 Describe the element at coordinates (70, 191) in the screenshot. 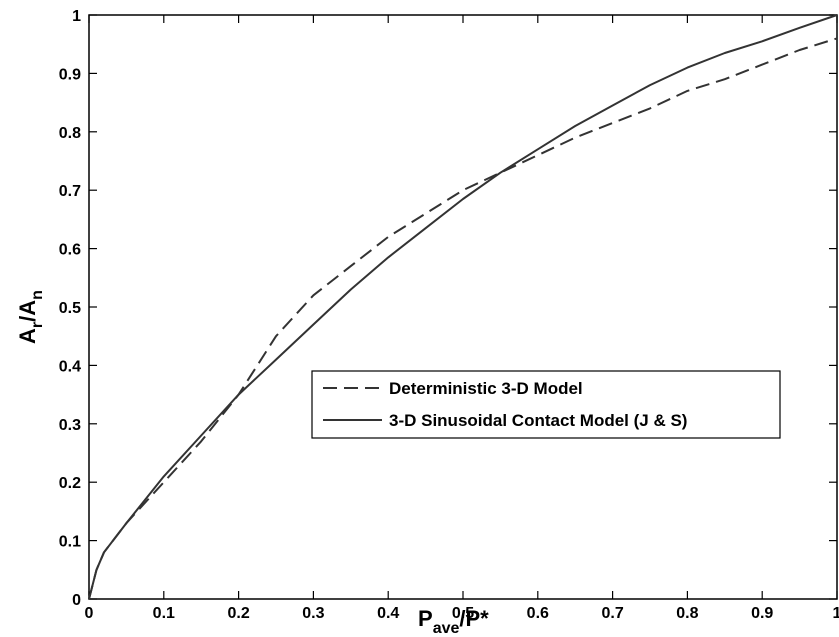

I see `y-tick-label: 0.7` at that location.